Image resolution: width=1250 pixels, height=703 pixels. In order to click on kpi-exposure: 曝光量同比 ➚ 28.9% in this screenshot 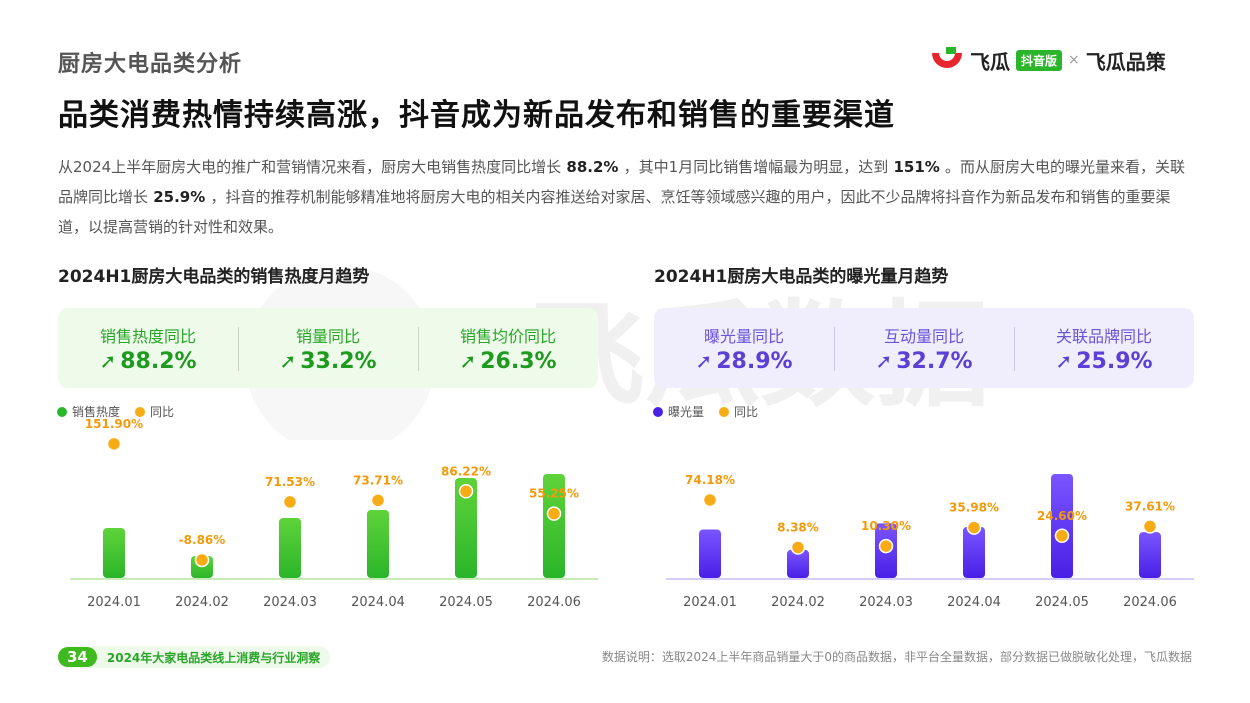, I will do `click(744, 348)`.